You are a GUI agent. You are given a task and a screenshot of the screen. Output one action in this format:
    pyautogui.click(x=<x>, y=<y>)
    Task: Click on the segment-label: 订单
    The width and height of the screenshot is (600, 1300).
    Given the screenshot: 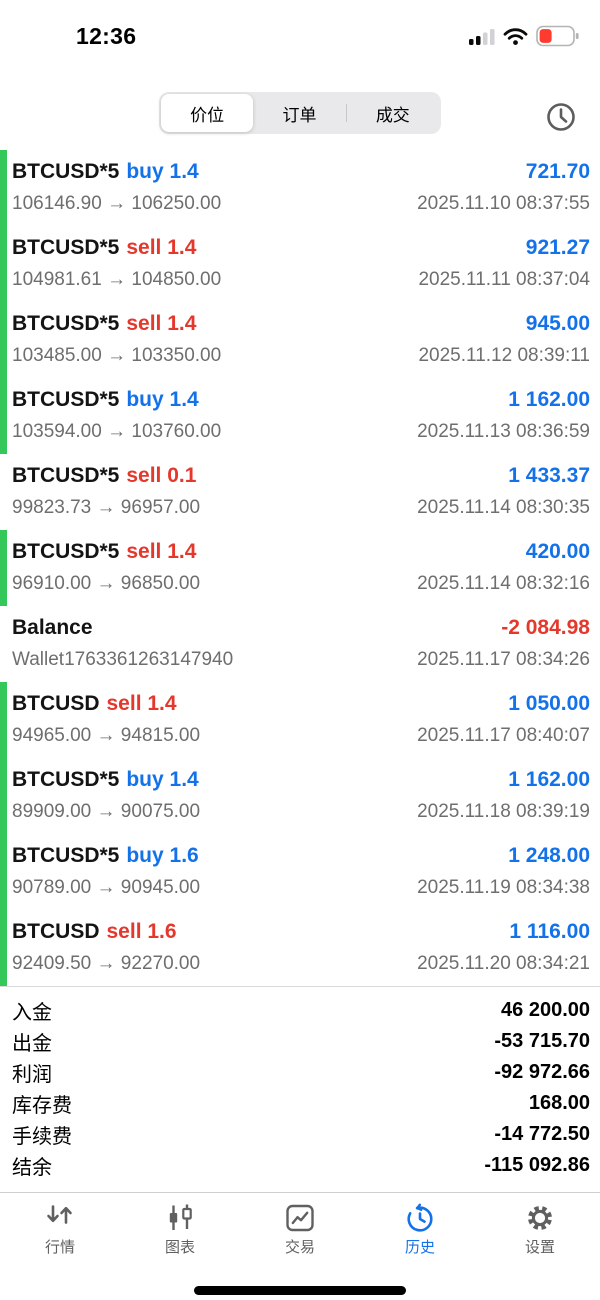 What is the action you would take?
    pyautogui.click(x=299, y=115)
    